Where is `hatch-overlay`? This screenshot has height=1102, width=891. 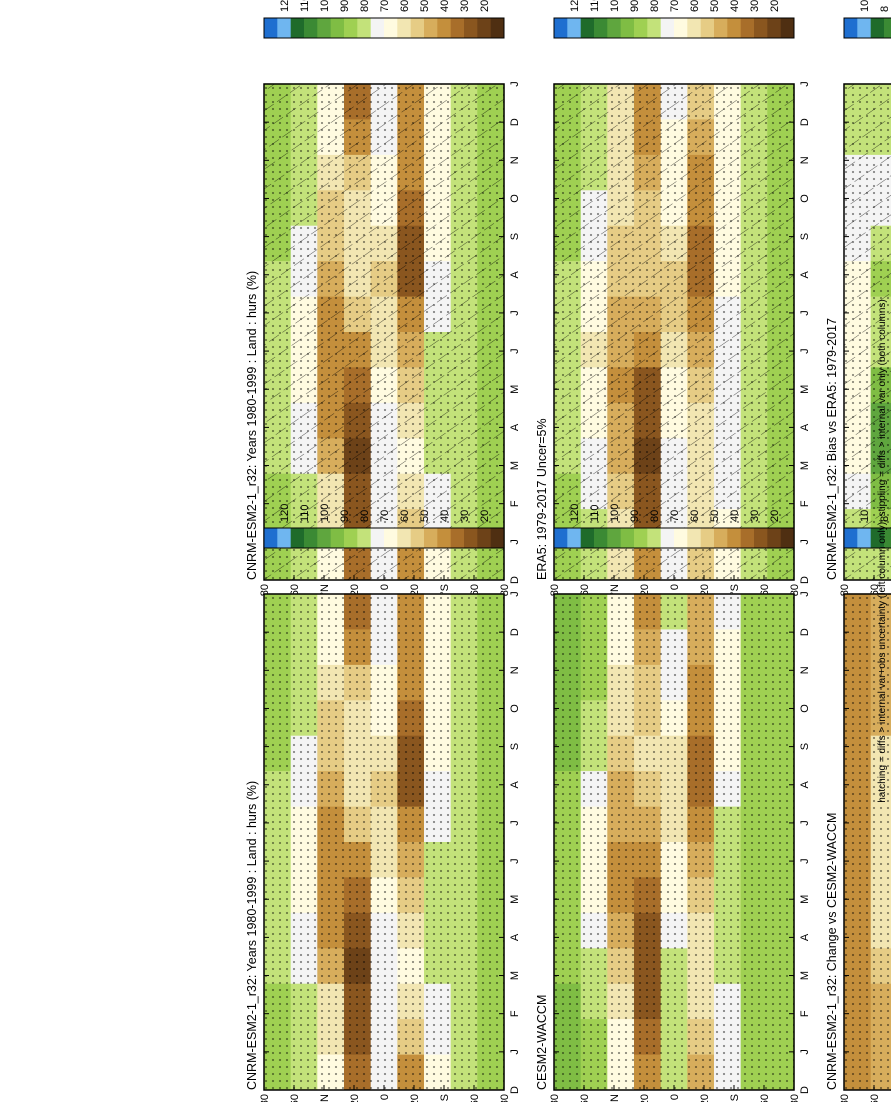 hatch-overlay is located at coordinates (384, 332).